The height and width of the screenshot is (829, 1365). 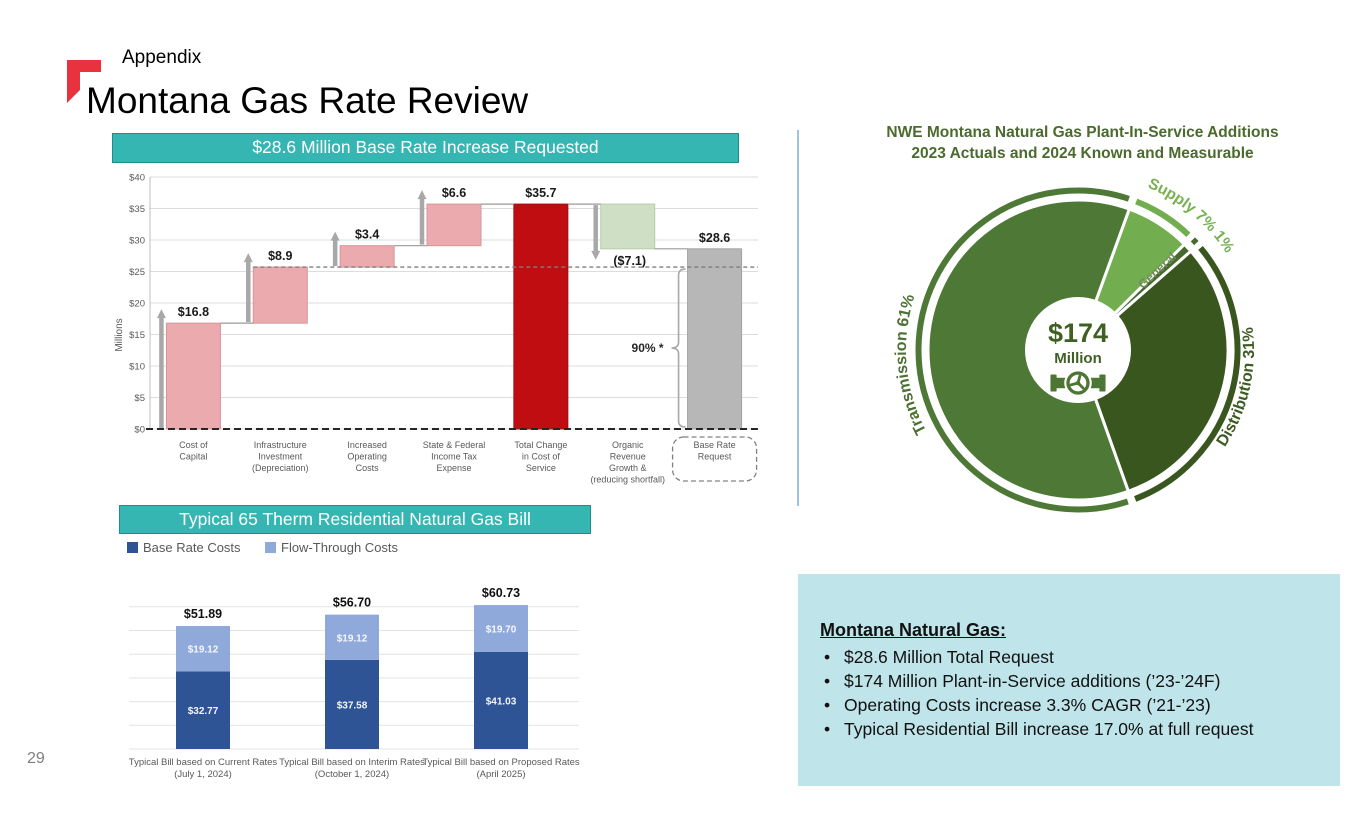 I want to click on svg-text: Cost of, so click(x=193, y=445).